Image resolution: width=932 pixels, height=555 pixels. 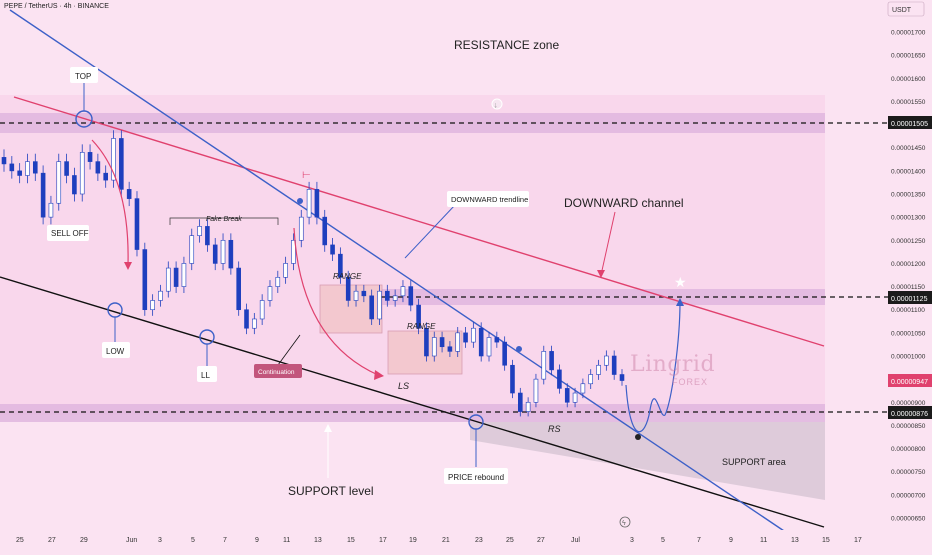 I want to click on y-tick-label: 0.00001550, so click(x=908, y=102).